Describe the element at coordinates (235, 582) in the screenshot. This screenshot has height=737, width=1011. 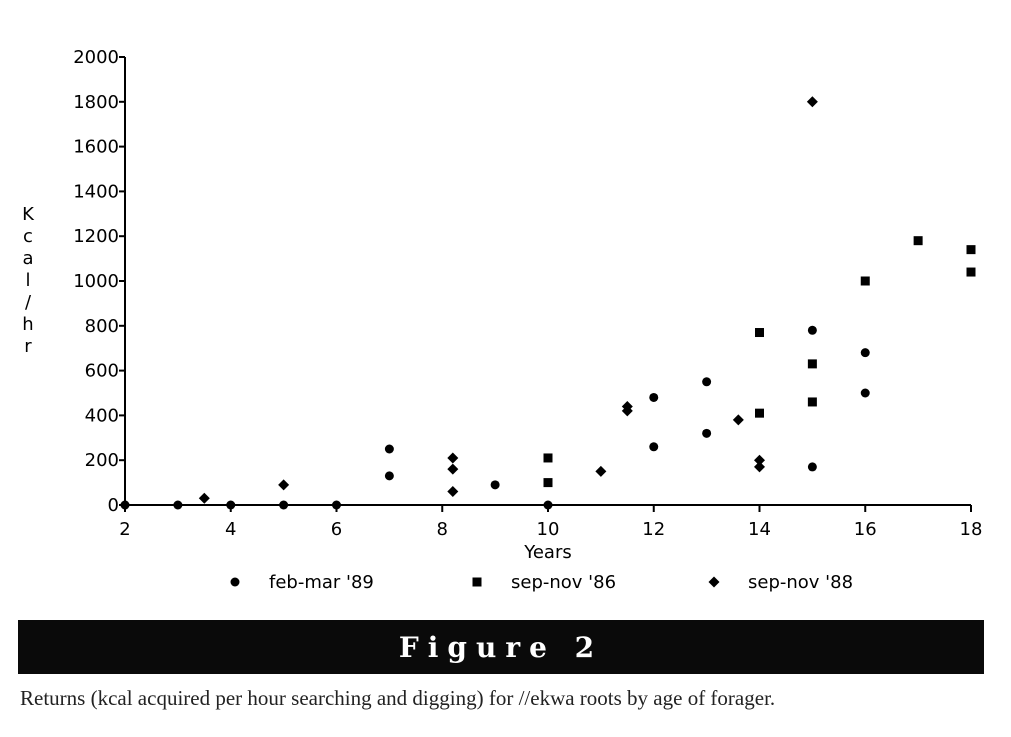
I see `legend-marker-circle` at that location.